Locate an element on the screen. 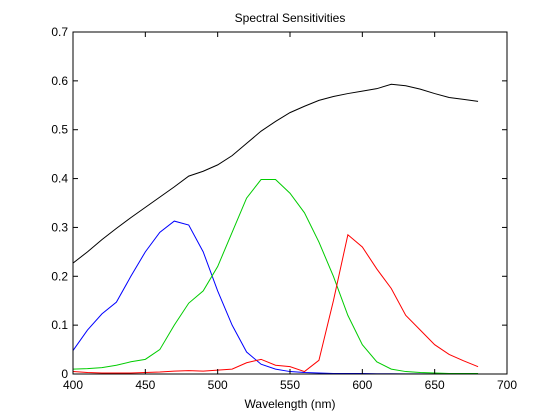 This screenshot has height=420, width=560. chart-title: Spectral Sensitivities is located at coordinates (290, 18).